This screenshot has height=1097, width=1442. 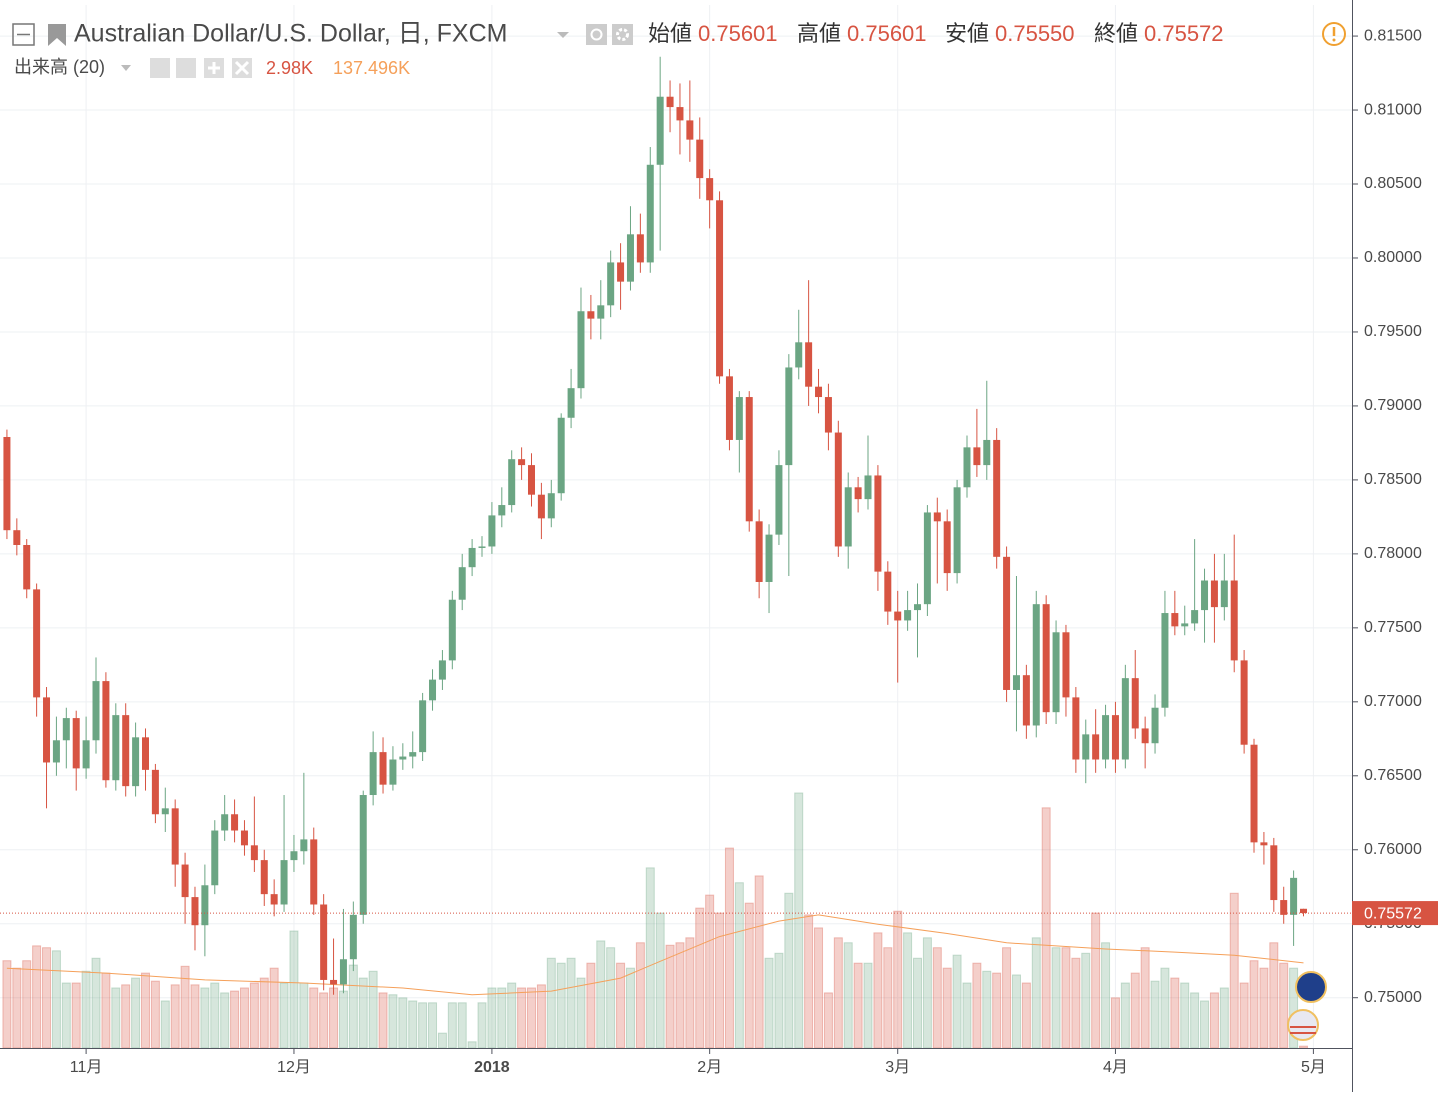 I want to click on visibility-button, so click(x=596, y=34).